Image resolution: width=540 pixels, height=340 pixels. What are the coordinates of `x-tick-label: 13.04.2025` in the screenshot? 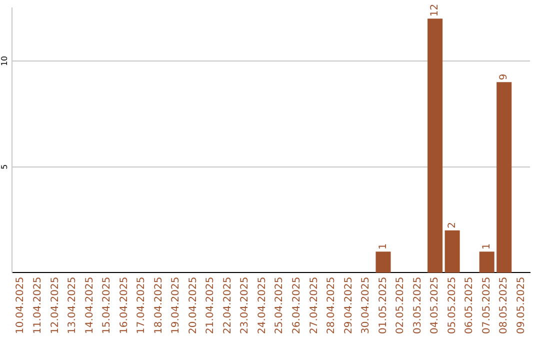 It's located at (72, 305).